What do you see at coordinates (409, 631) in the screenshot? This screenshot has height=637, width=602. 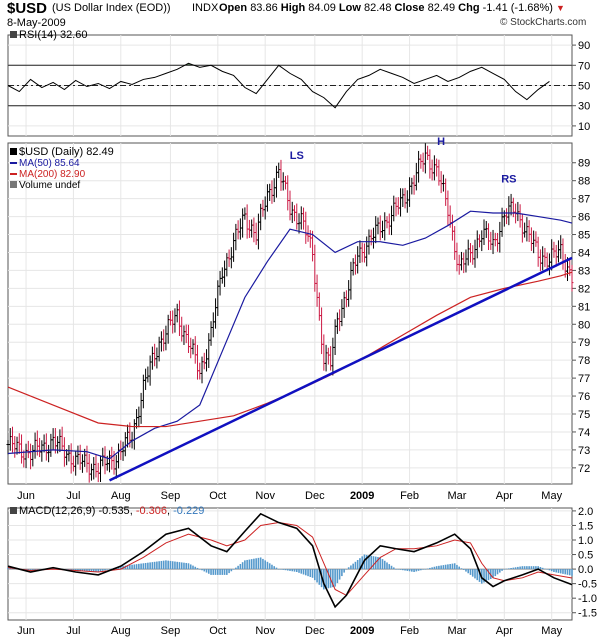 I see `macd-x-label: Feb` at bounding box center [409, 631].